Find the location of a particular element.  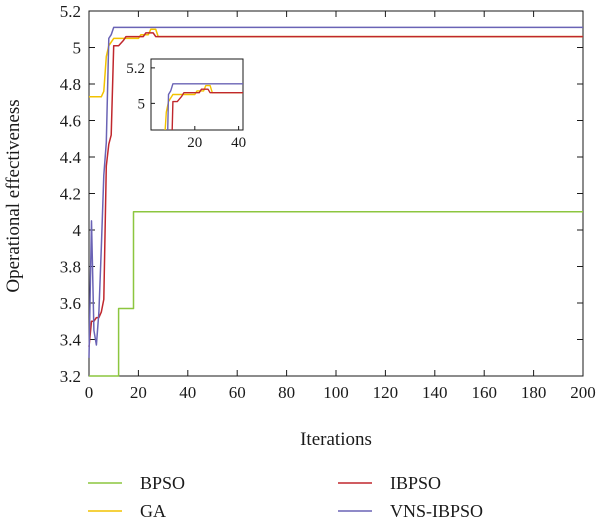

legend-label-bpso: BPSO is located at coordinates (162, 483).